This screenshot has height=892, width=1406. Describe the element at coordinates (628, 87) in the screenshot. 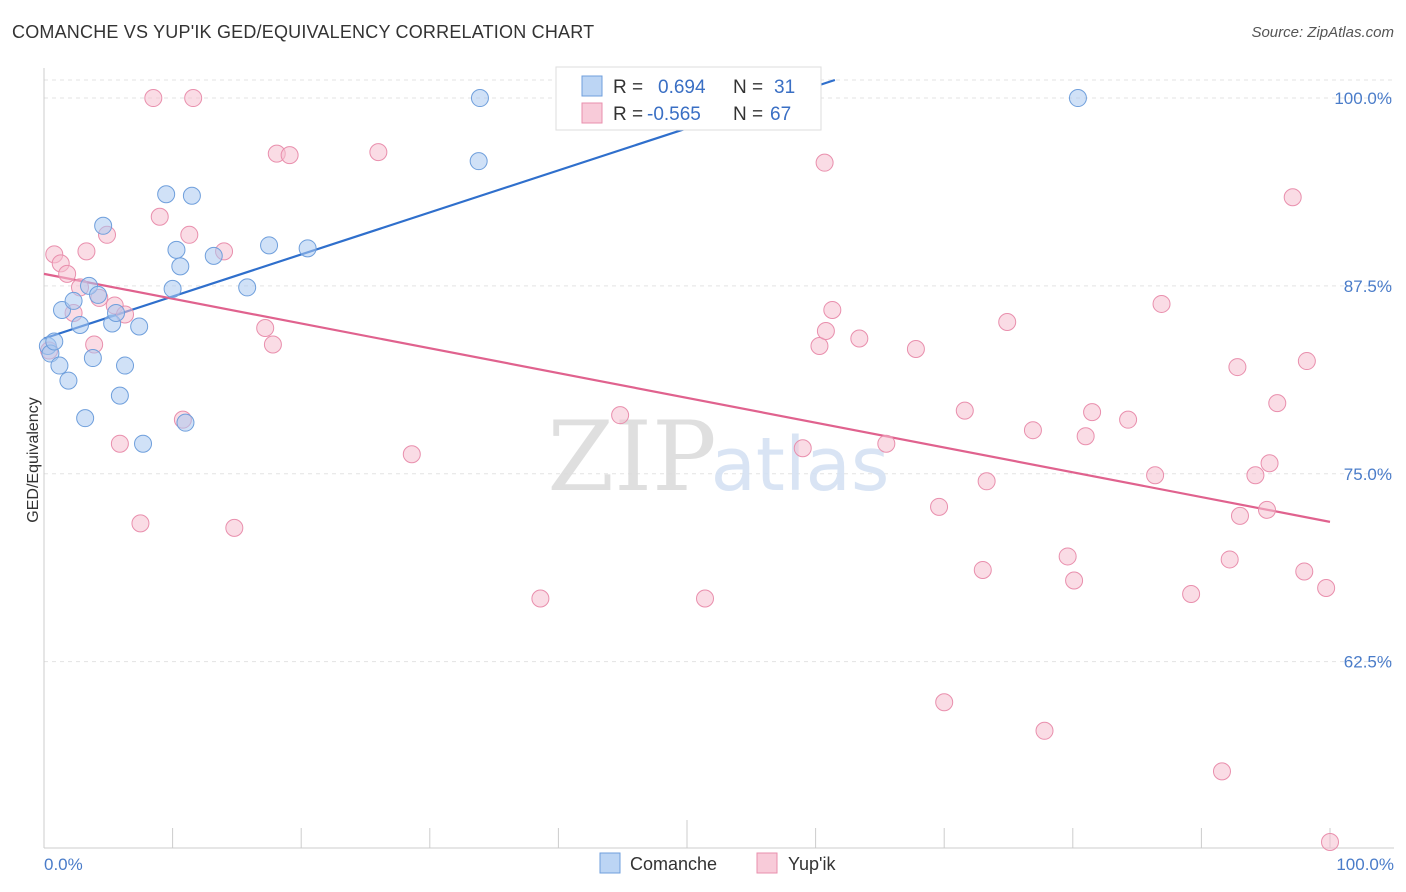

I see `legend-r-label-1: R =` at that location.